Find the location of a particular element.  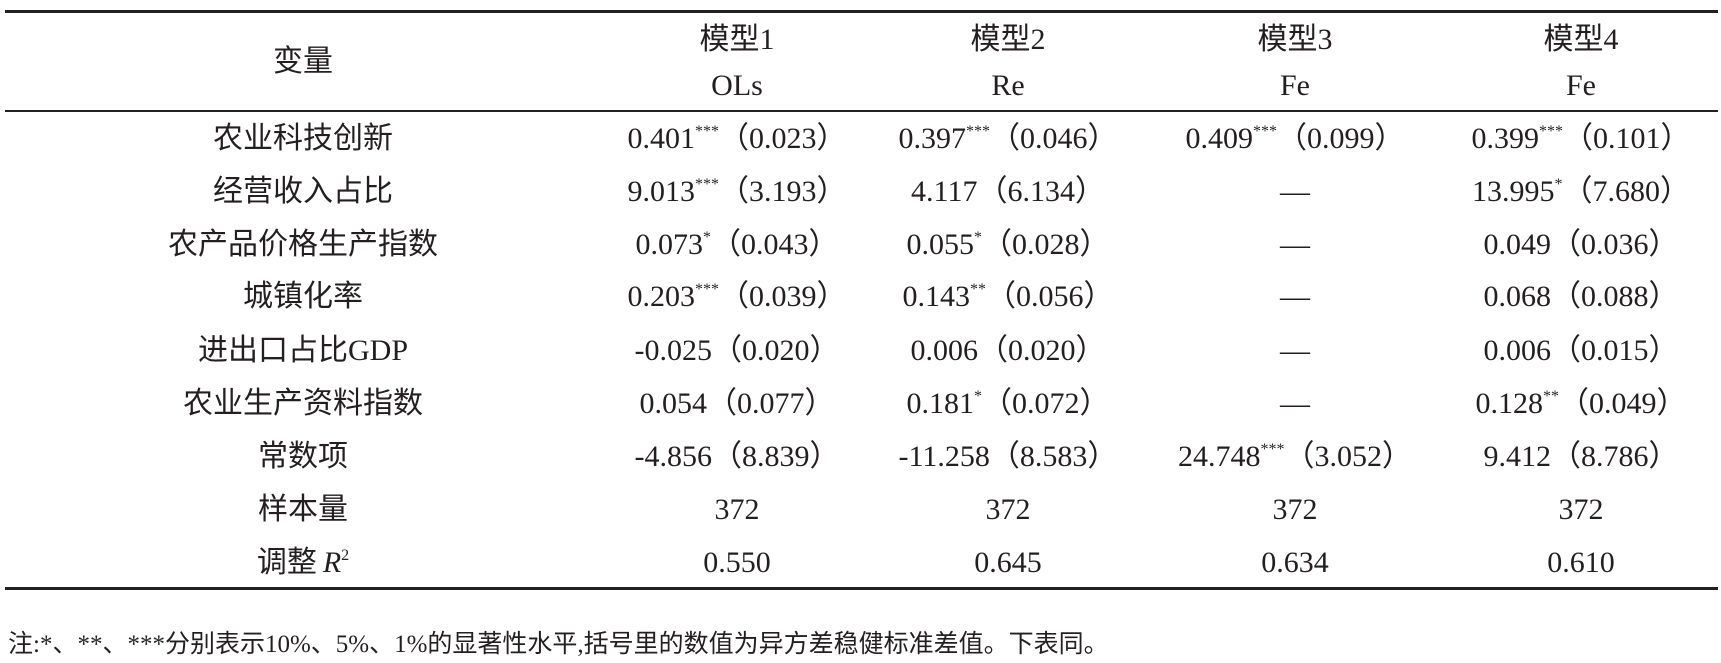

model-name: 模型4 is located at coordinates (1581, 39).